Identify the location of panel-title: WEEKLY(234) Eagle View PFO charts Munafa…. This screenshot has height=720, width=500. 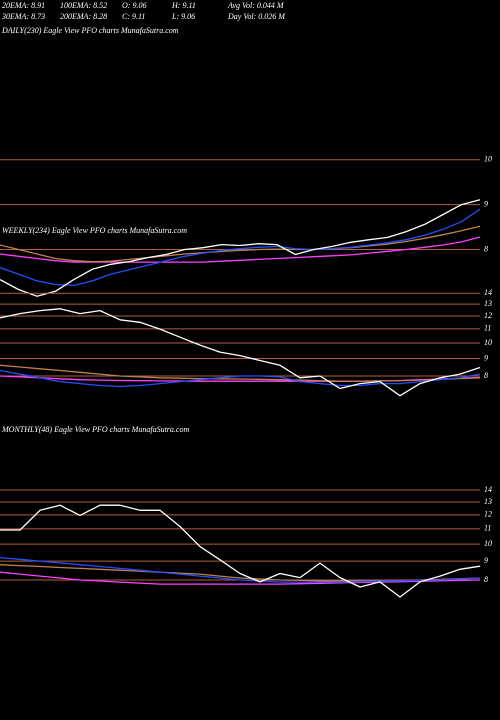
(94, 230).